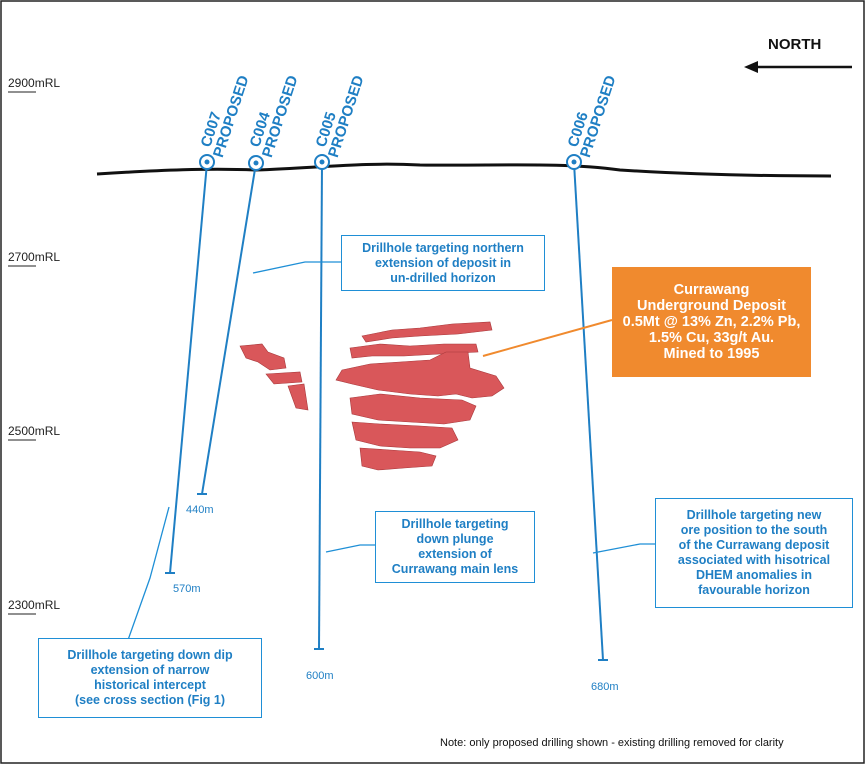  What do you see at coordinates (207, 162) in the screenshot?
I see `collar-marker-C007` at bounding box center [207, 162].